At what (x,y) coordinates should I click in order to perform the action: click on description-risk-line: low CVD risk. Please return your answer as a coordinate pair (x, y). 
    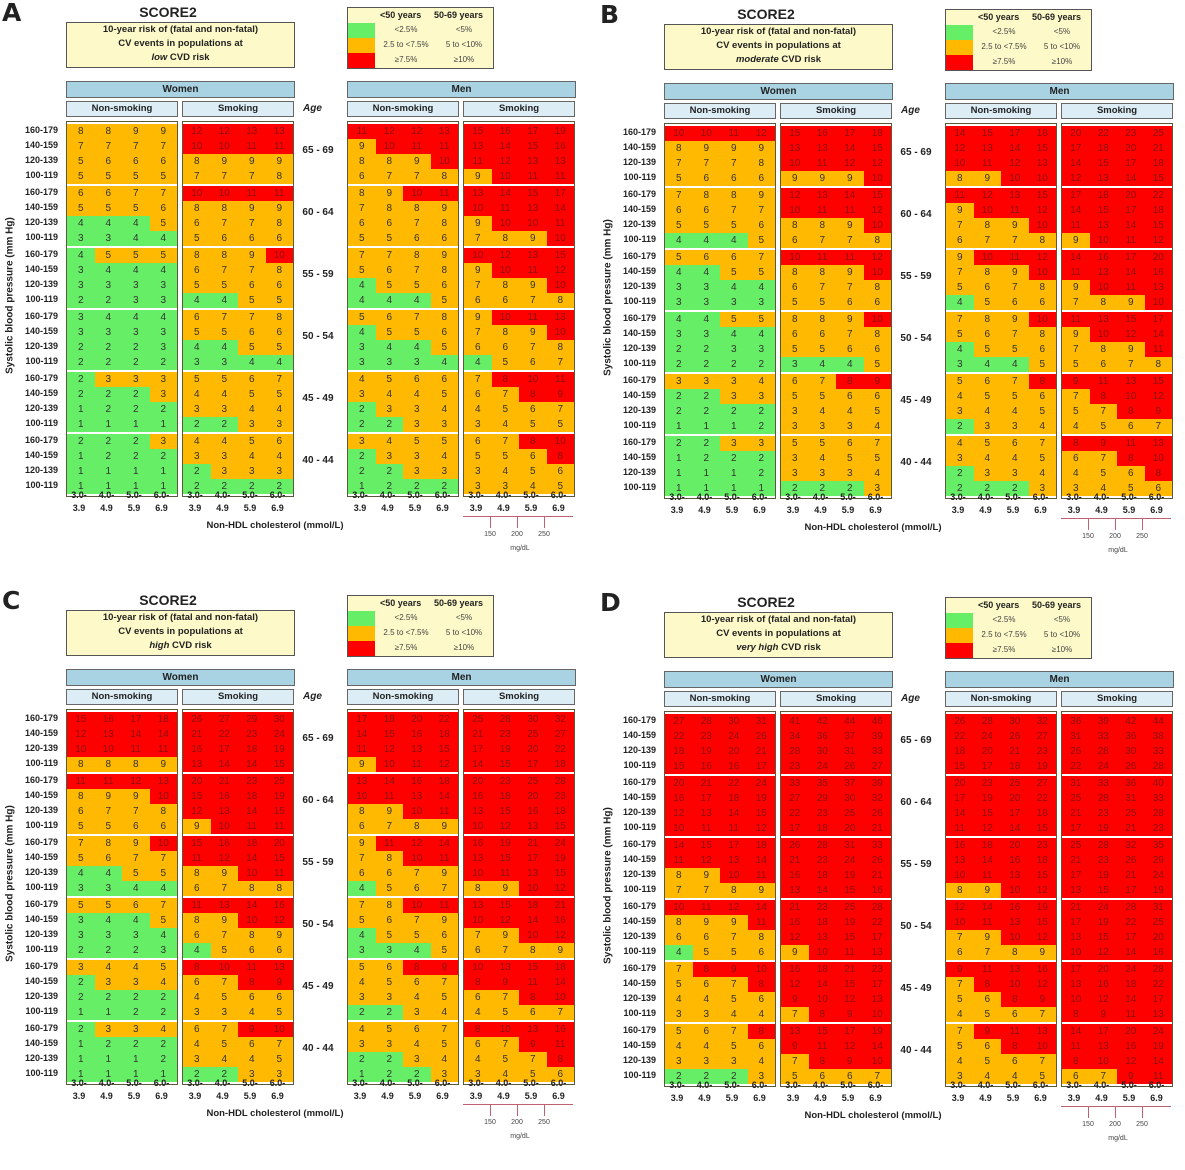
    Looking at the image, I should click on (180, 58).